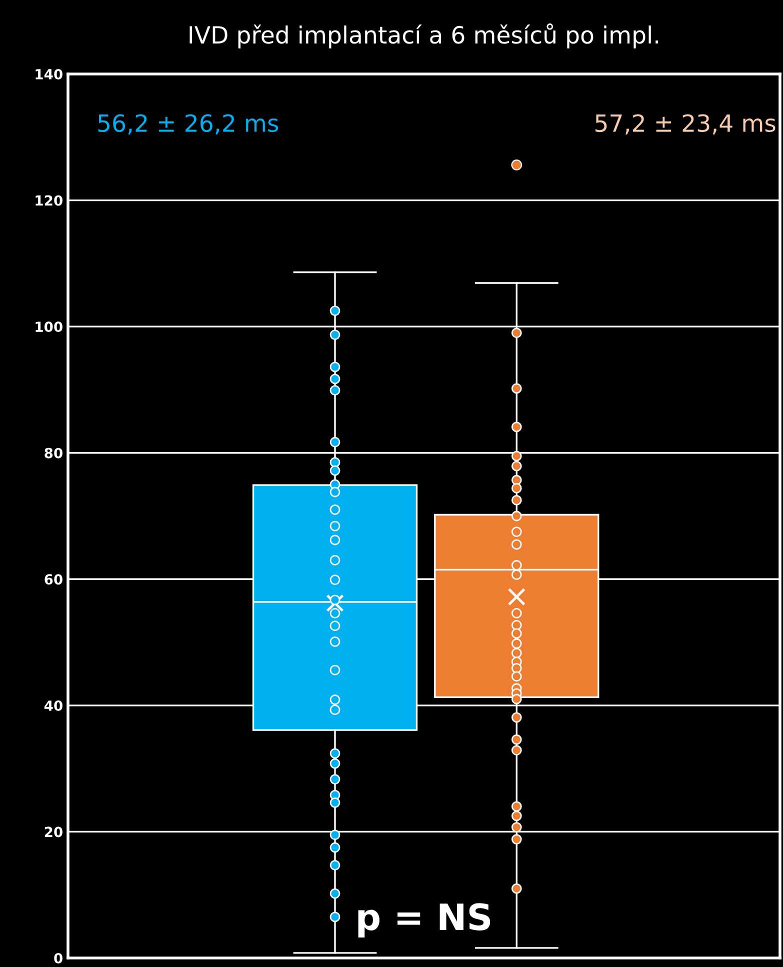 This screenshot has height=967, width=783. I want to click on y-tick-label: 40, so click(53, 705).